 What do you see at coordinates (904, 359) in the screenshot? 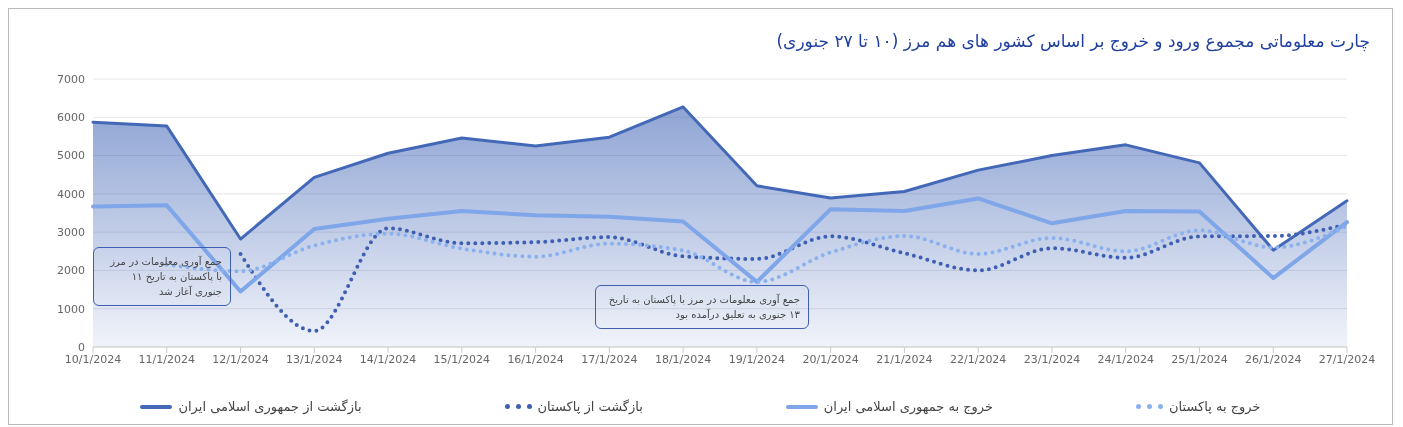
I see `x-tick-label: 21/1/2024` at bounding box center [904, 359].